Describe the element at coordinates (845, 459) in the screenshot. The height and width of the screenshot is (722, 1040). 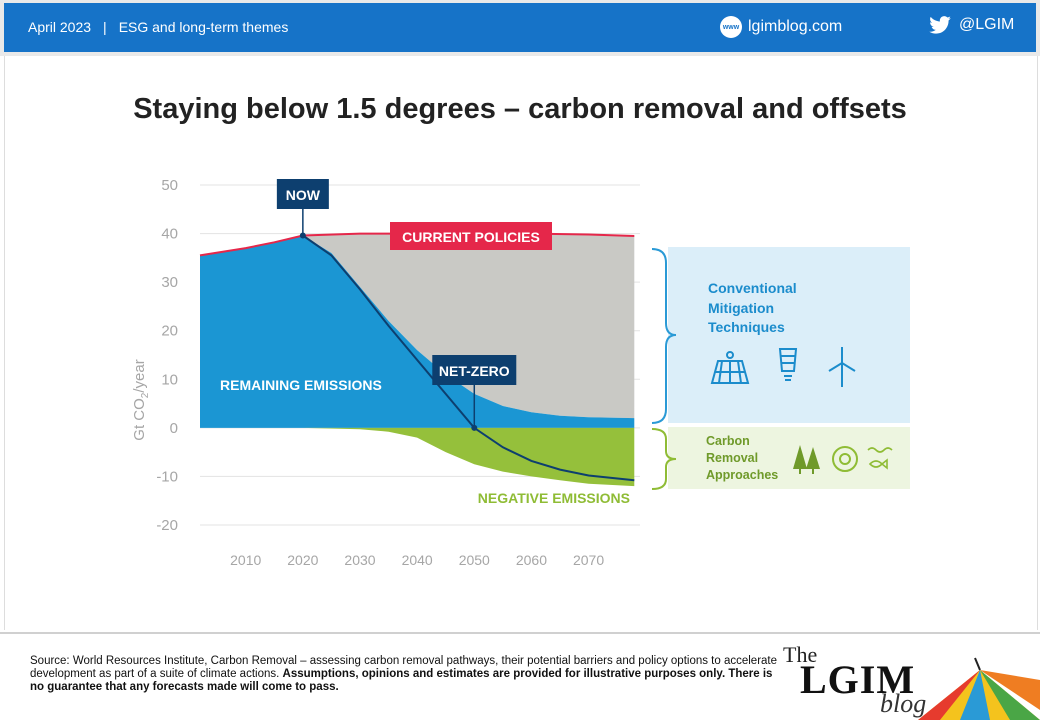
I see `sun-circle-icon` at that location.